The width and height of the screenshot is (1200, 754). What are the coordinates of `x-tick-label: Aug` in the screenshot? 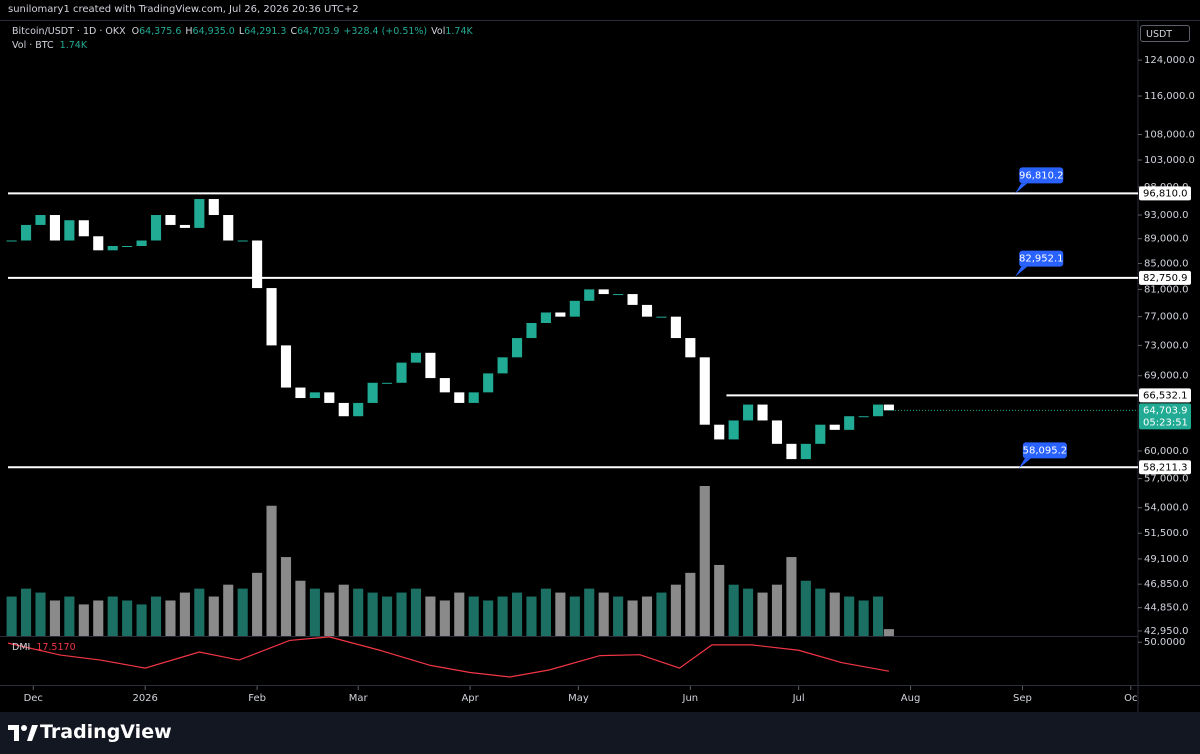 It's located at (911, 698).